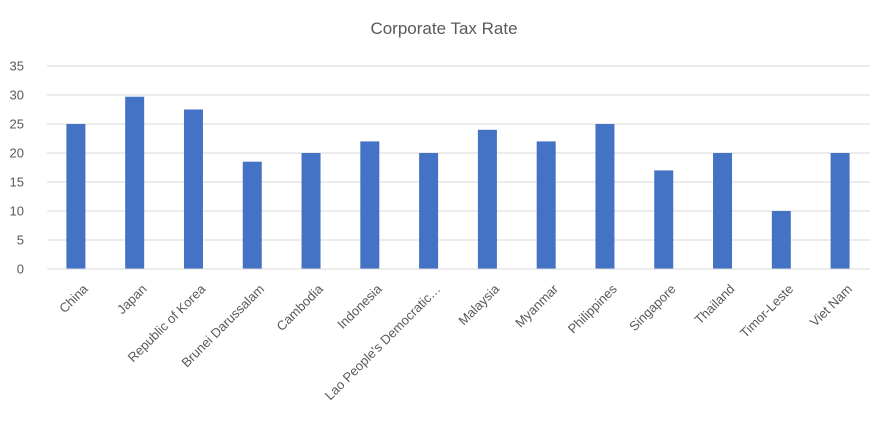 Image resolution: width=888 pixels, height=434 pixels. I want to click on y-axis-ticks: 0 5 10 15 20 25 30 35, so click(17, 168).